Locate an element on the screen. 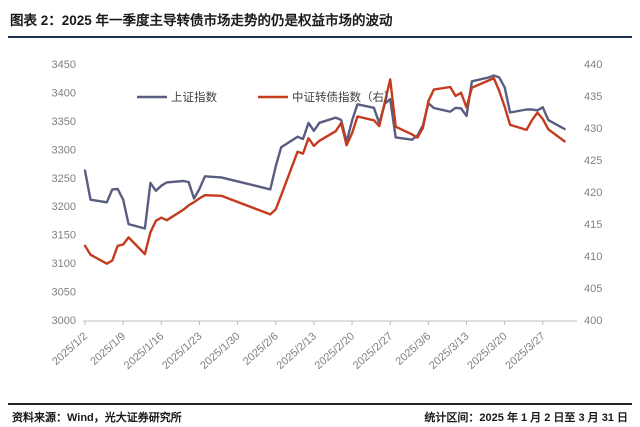 This screenshot has height=427, width=640. left-axis-label: 3200 is located at coordinates (64, 207).